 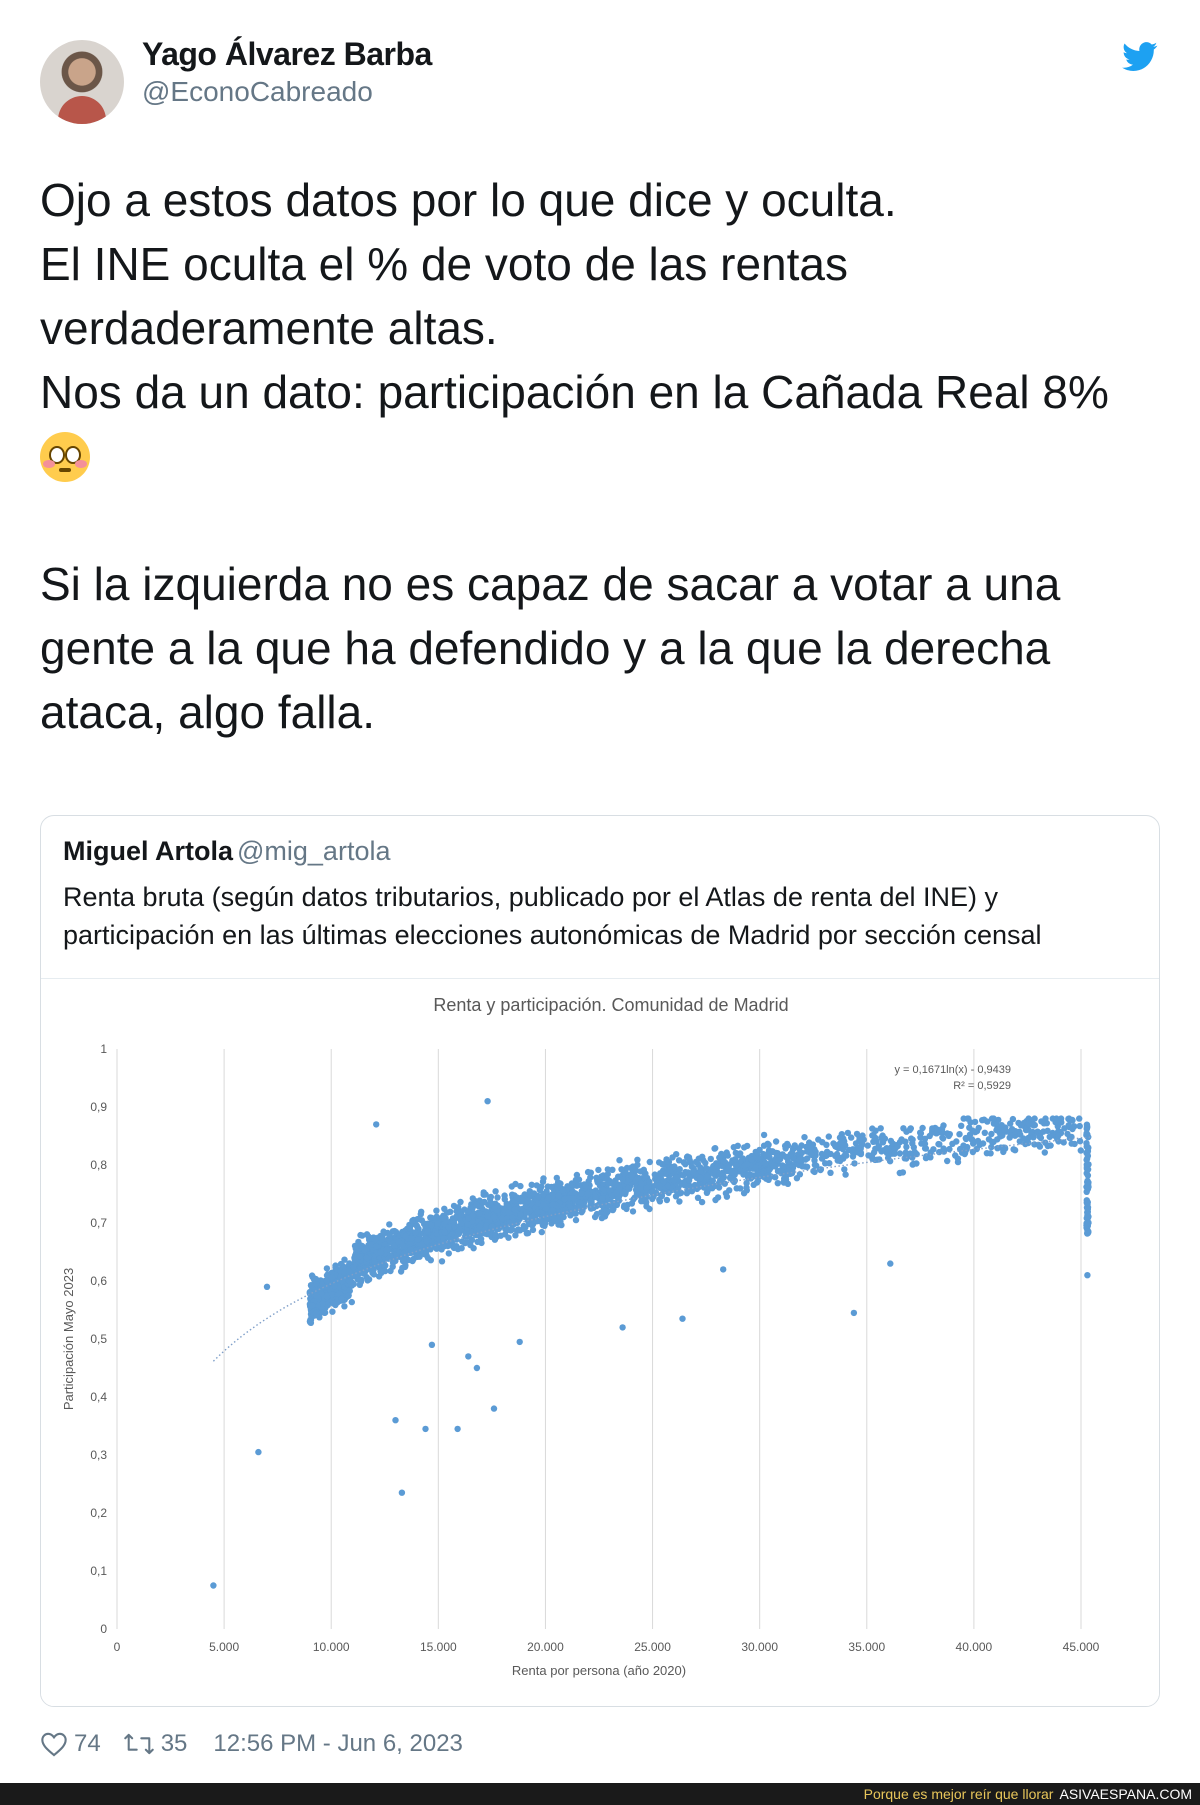 What do you see at coordinates (103, 1049) in the screenshot?
I see `y-tick-label: 1` at bounding box center [103, 1049].